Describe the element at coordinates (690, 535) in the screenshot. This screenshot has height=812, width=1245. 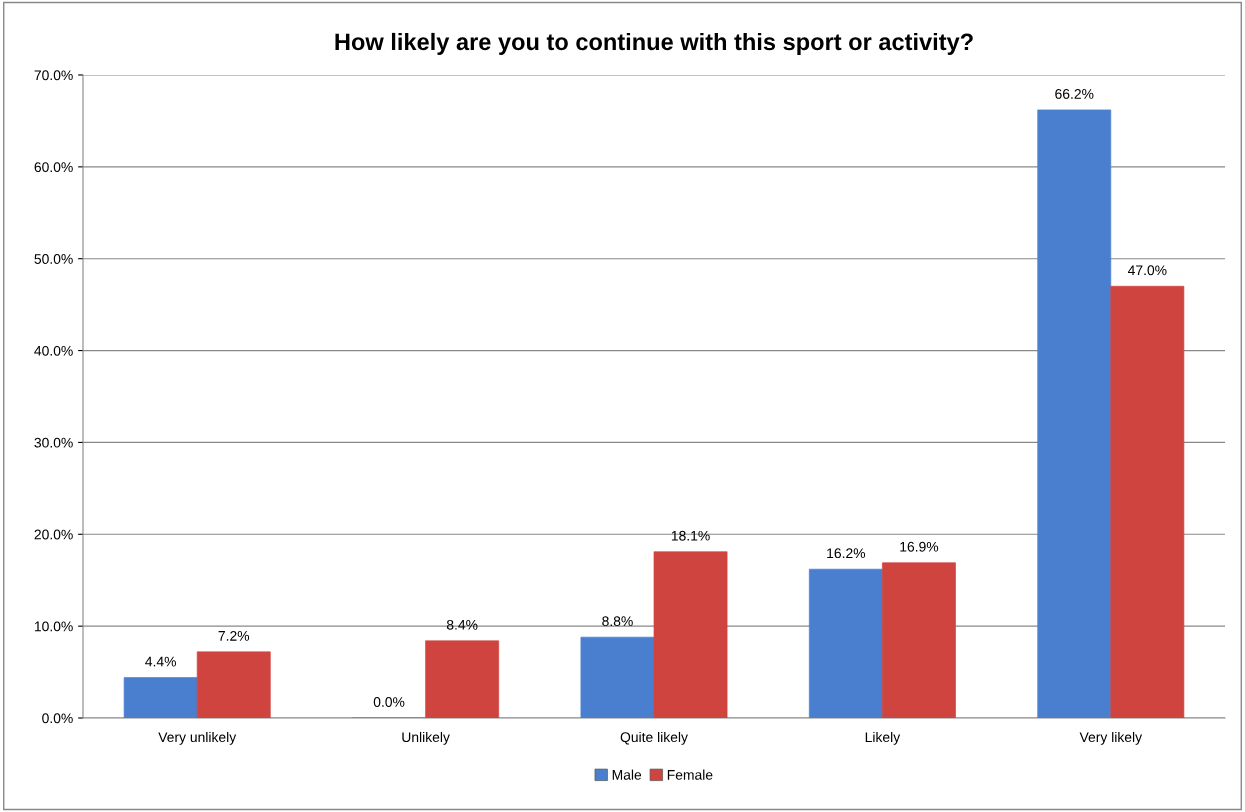
I see `data-label: 18.1%` at that location.